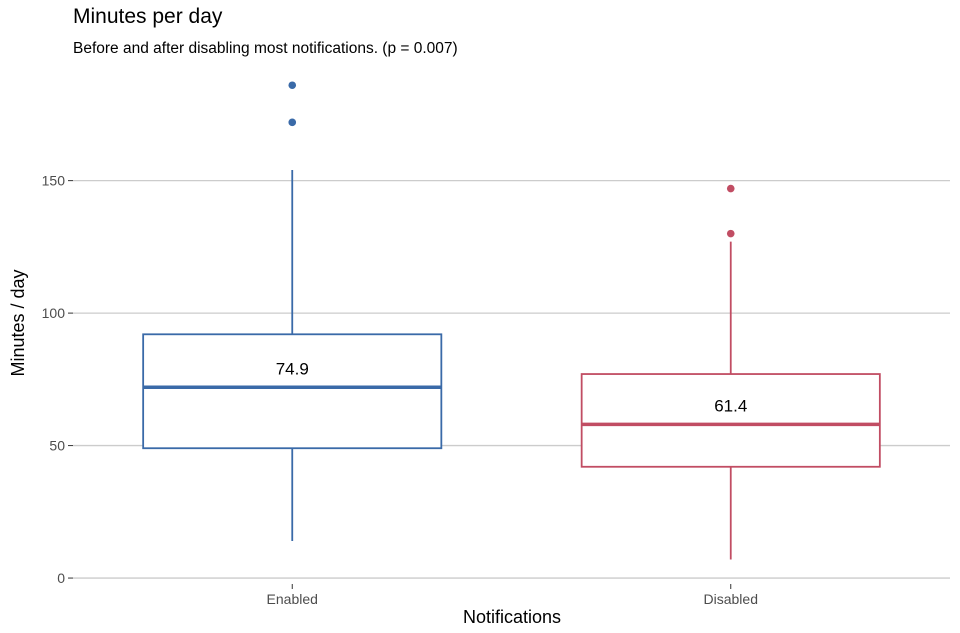  What do you see at coordinates (292, 368) in the screenshot?
I see `mean-label: 74.9` at bounding box center [292, 368].